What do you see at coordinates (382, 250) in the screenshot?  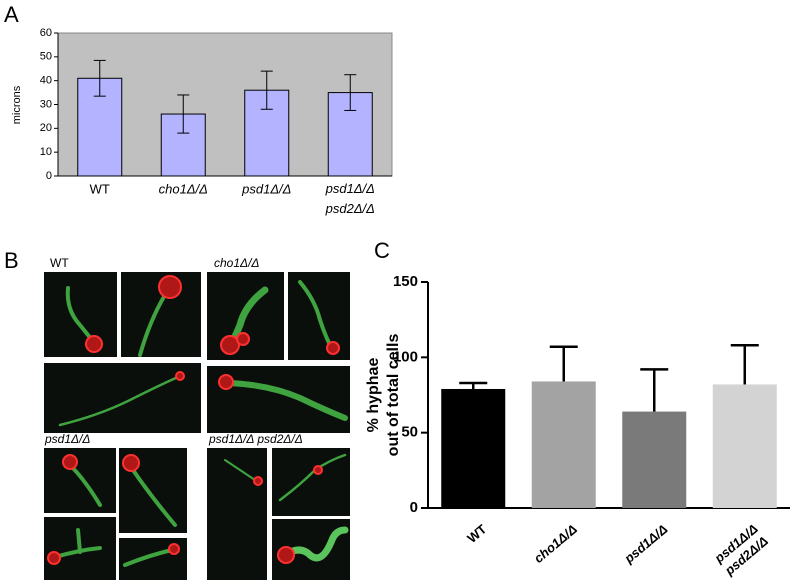 I see `panel-label: C` at bounding box center [382, 250].